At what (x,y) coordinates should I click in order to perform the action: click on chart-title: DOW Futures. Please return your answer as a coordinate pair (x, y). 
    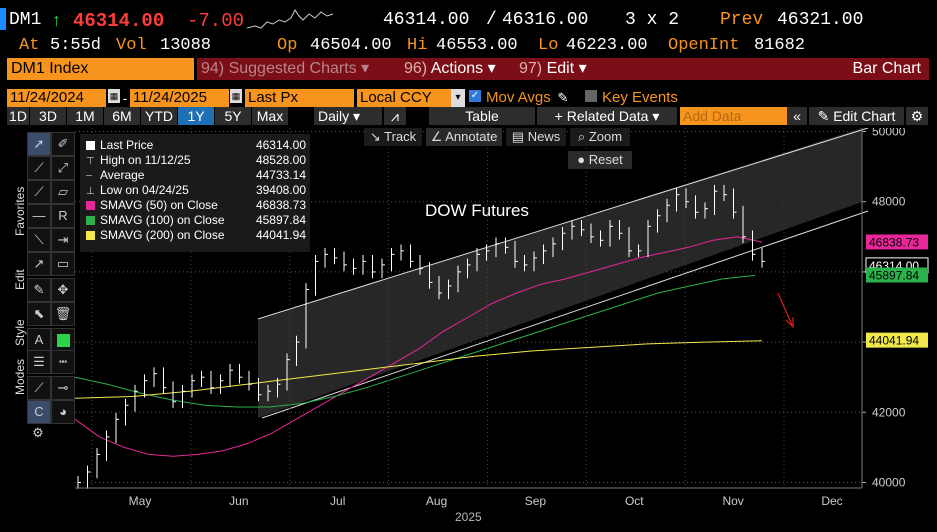
    Looking at the image, I should click on (477, 210).